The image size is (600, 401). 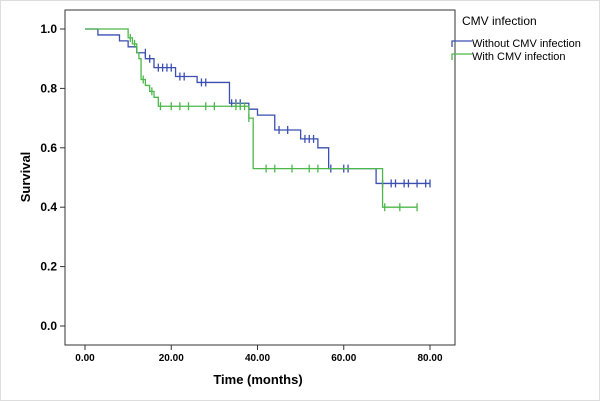 What do you see at coordinates (171, 358) in the screenshot?
I see `x-tick-label: 20.00` at bounding box center [171, 358].